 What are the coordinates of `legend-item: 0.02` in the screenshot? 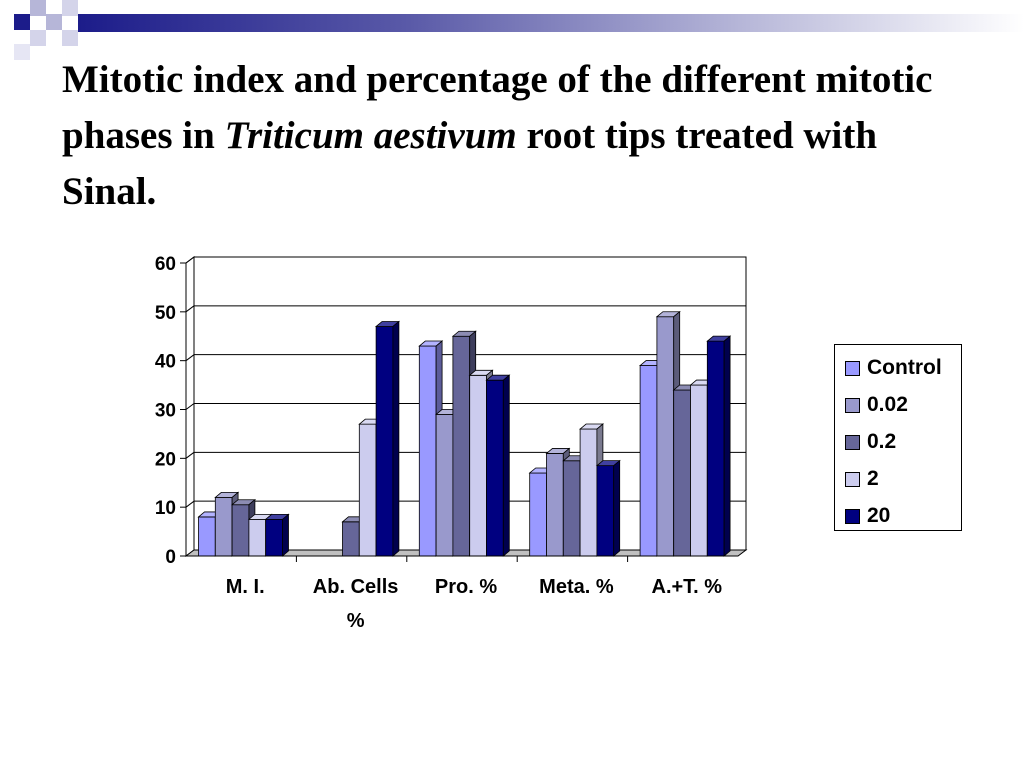 It's located at (876, 405).